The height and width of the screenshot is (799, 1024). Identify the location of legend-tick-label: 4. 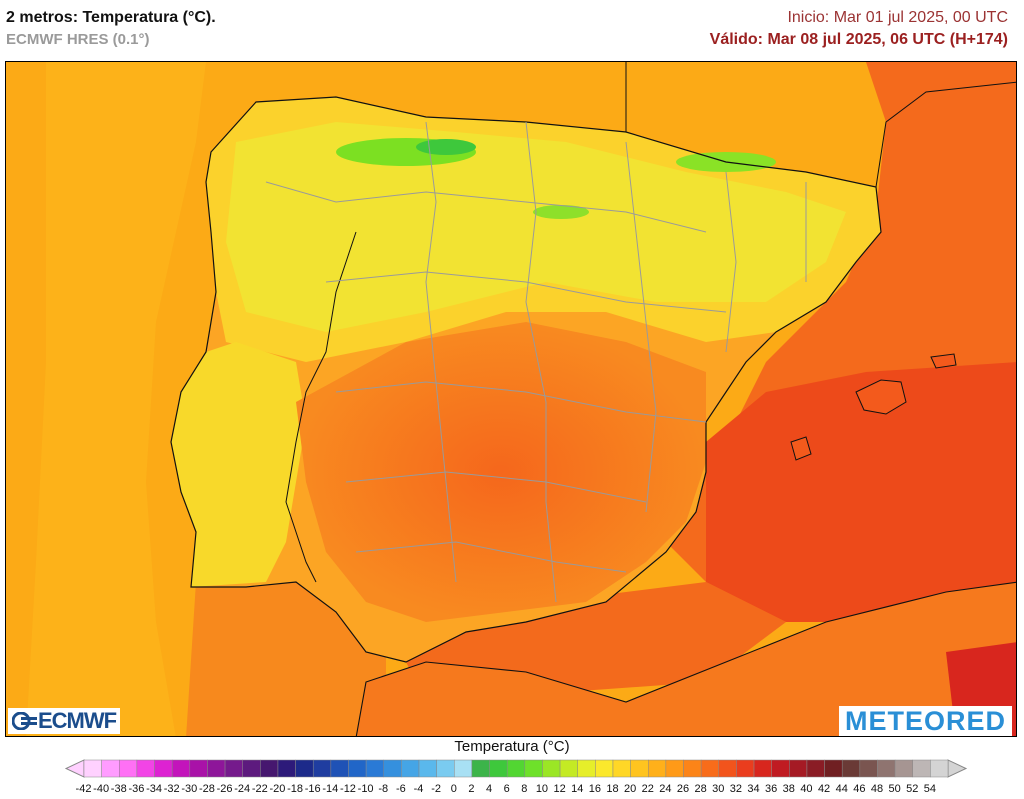
(489, 789).